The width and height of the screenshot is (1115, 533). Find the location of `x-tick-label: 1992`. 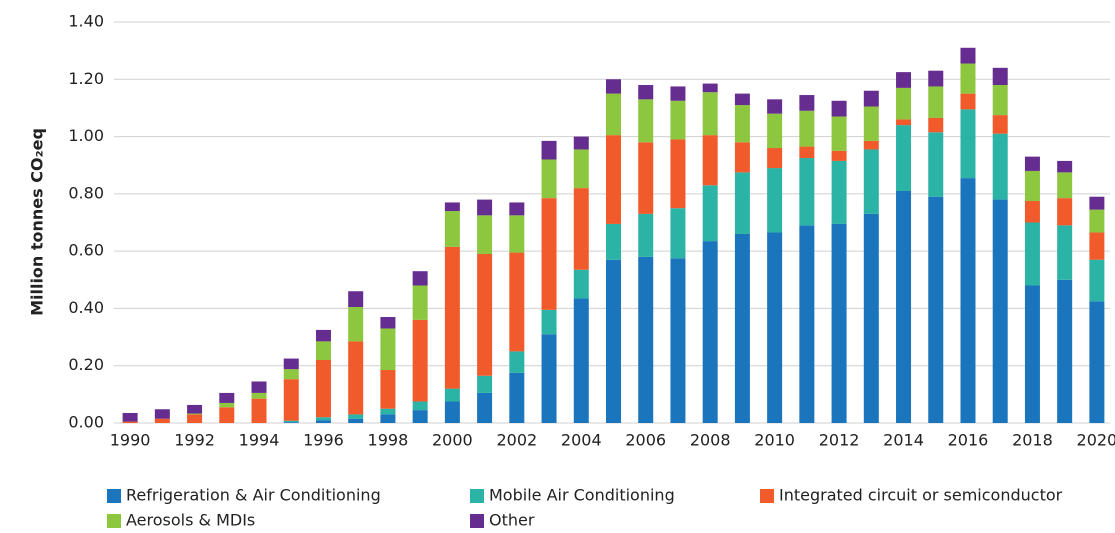

x-tick-label: 1992 is located at coordinates (194, 440).